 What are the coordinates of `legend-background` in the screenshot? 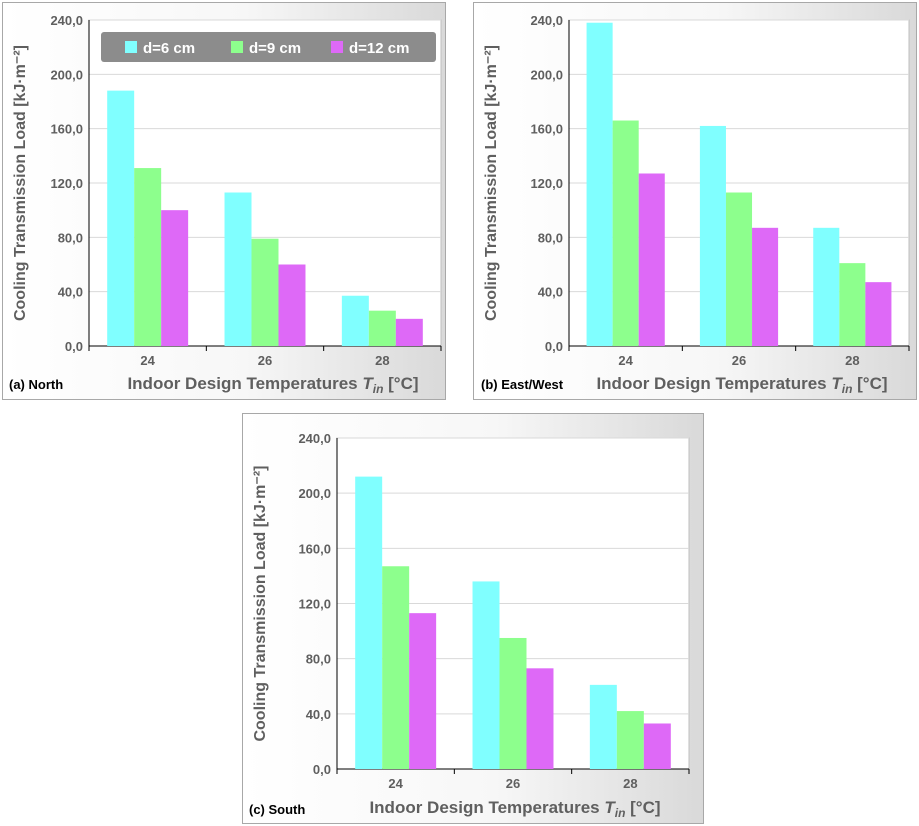 It's located at (268, 47).